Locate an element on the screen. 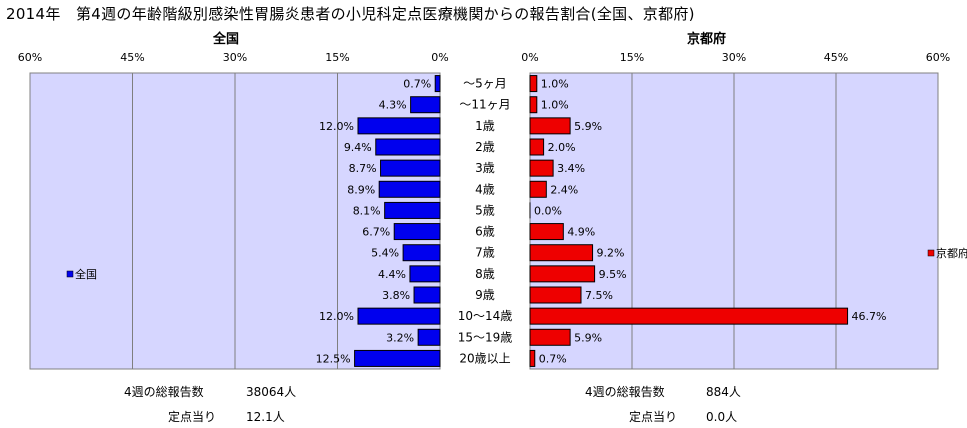  national-value-label: 8.9% is located at coordinates (361, 189).